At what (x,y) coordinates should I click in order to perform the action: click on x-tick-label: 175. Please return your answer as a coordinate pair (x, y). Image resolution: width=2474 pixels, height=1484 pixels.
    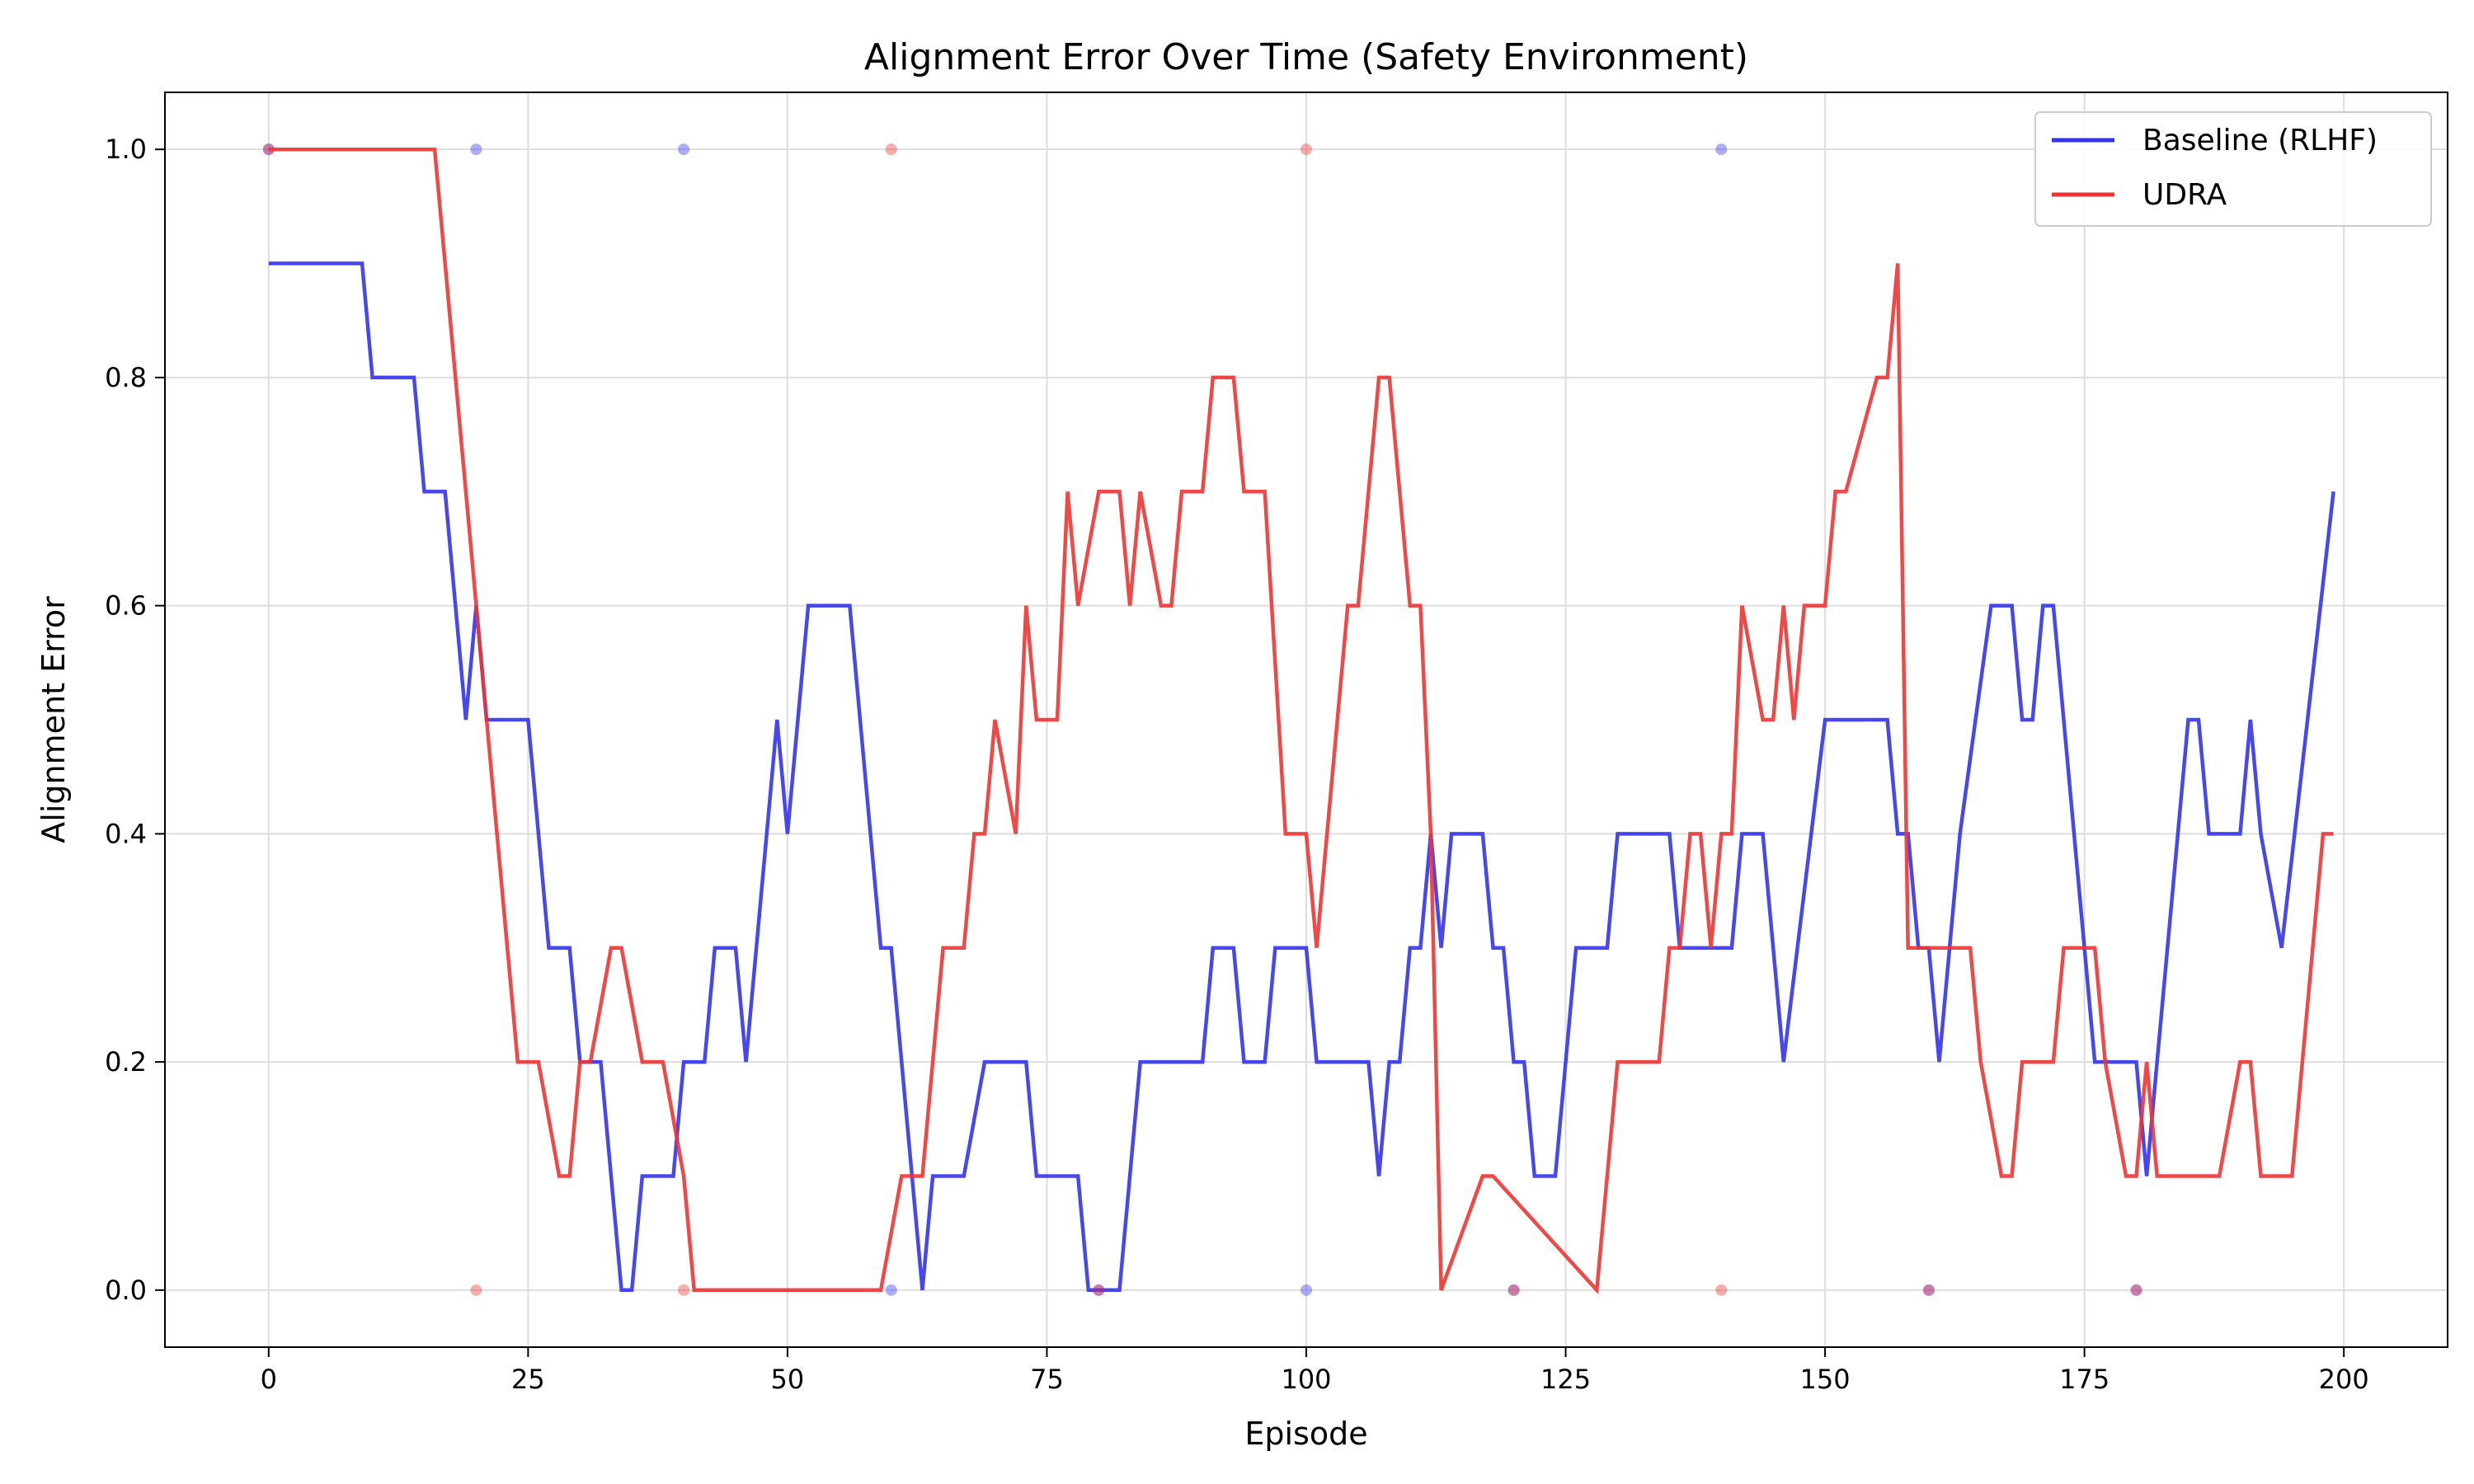
    Looking at the image, I should click on (2084, 1379).